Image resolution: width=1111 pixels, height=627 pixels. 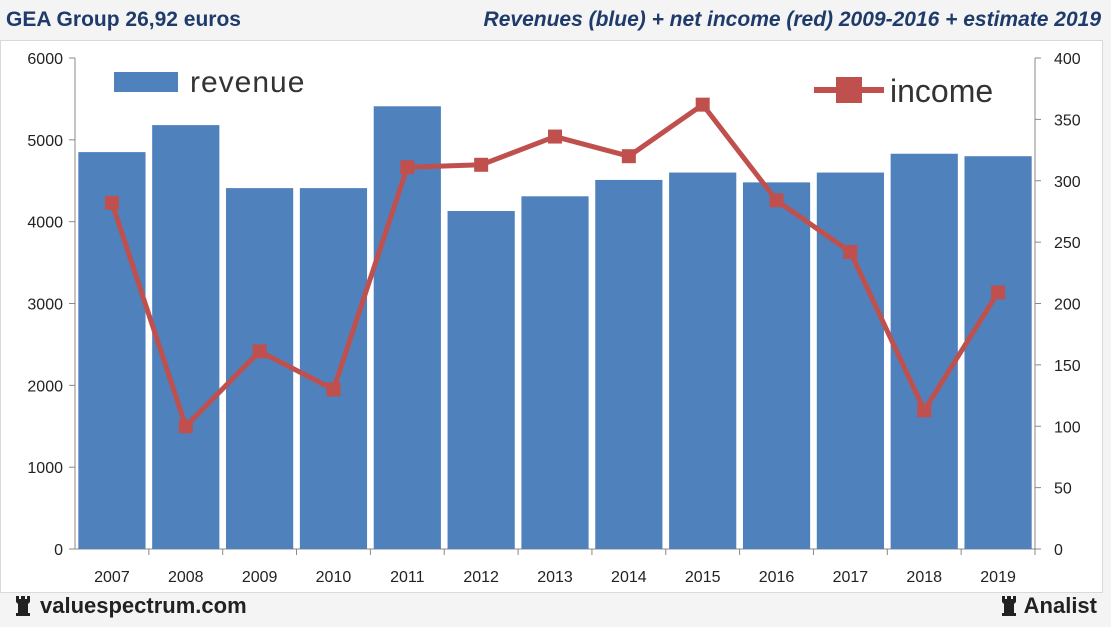 I want to click on footer-brand: Analist, so click(x=1048, y=606).